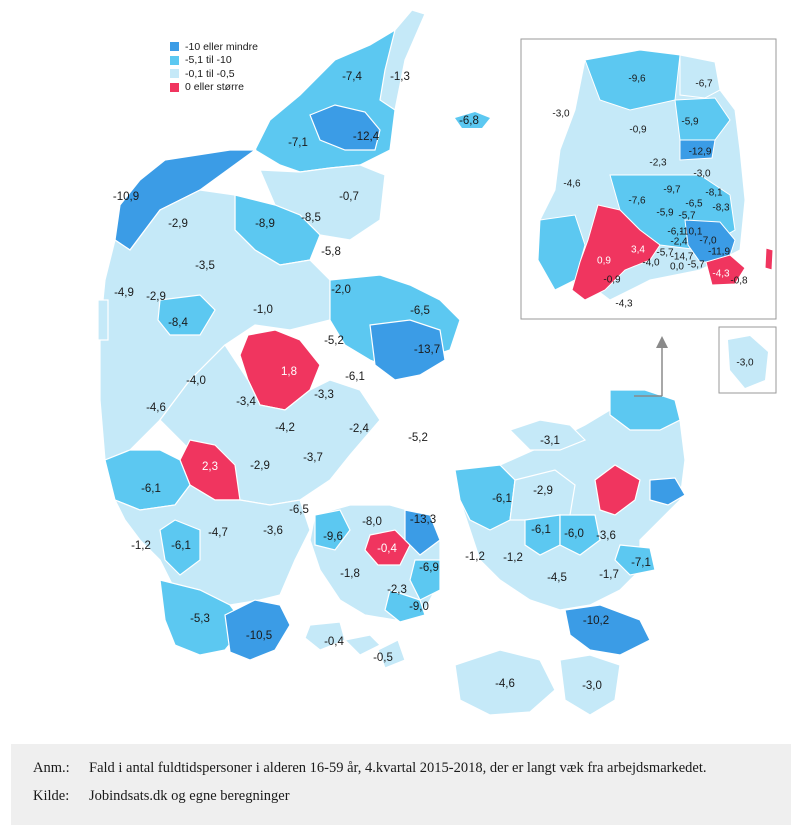 The width and height of the screenshot is (791, 825). Describe the element at coordinates (697, 150) in the screenshot. I see `inset-rudersdal` at that location.